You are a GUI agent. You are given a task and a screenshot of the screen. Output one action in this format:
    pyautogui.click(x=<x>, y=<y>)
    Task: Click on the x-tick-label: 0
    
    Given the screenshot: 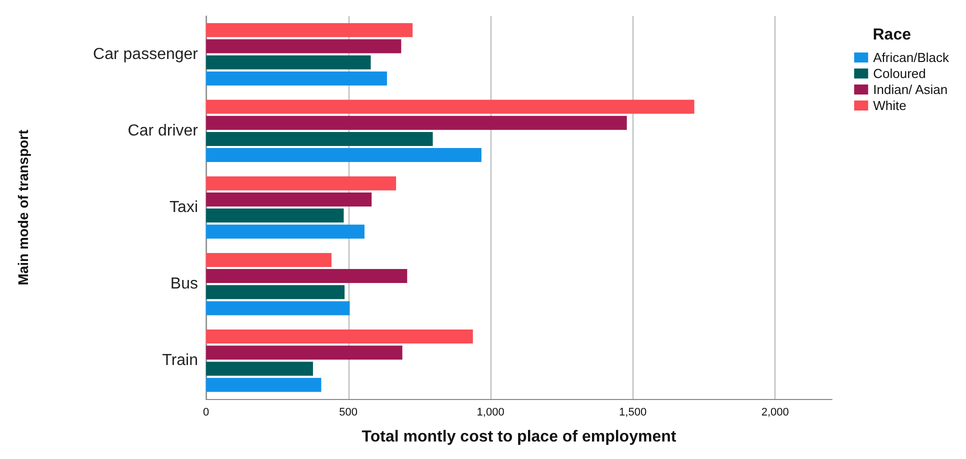 What is the action you would take?
    pyautogui.click(x=206, y=412)
    